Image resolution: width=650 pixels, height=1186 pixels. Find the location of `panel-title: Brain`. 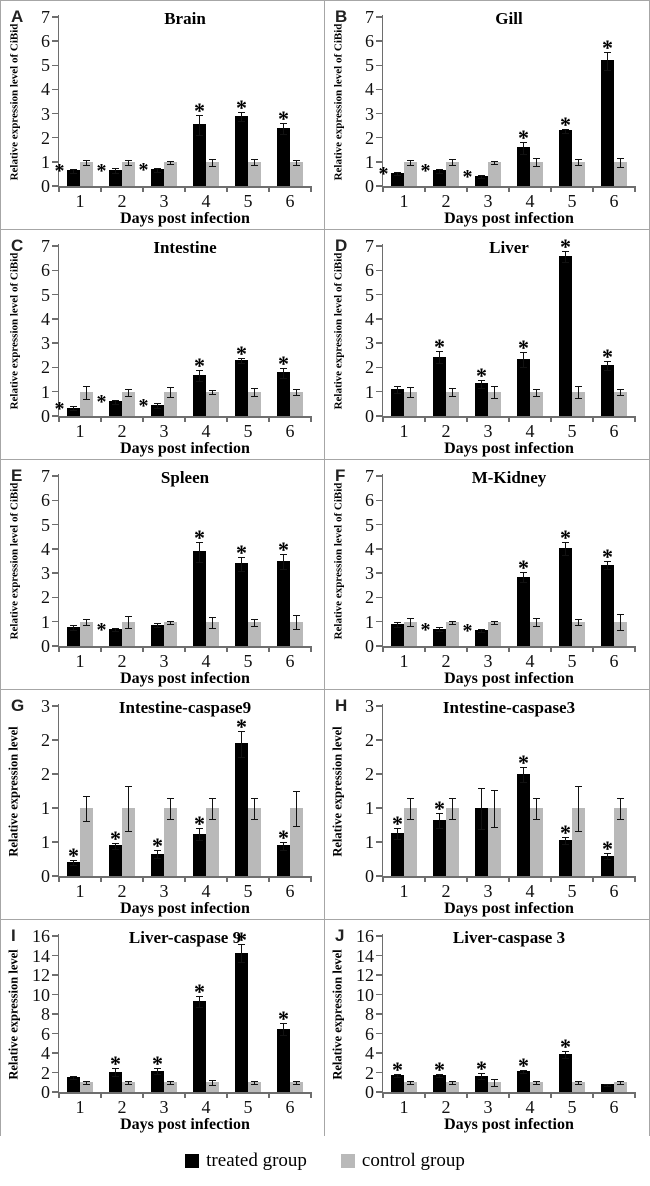

panel-title: Brain is located at coordinates (185, 18).